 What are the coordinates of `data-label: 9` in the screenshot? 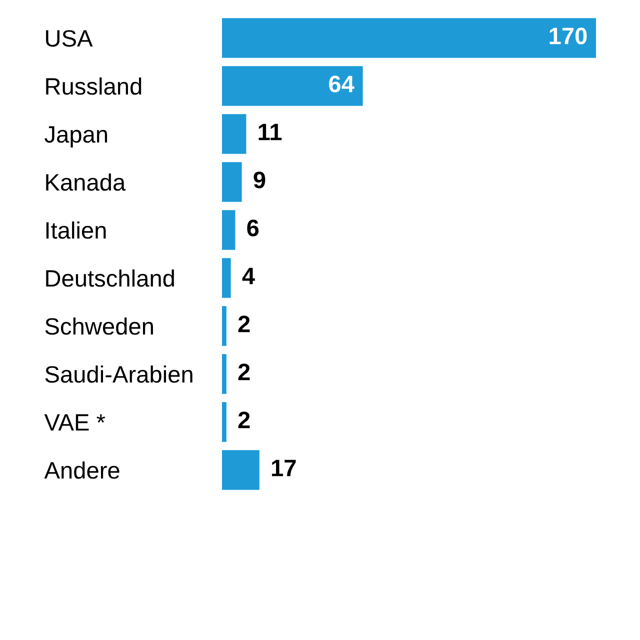 It's located at (260, 180).